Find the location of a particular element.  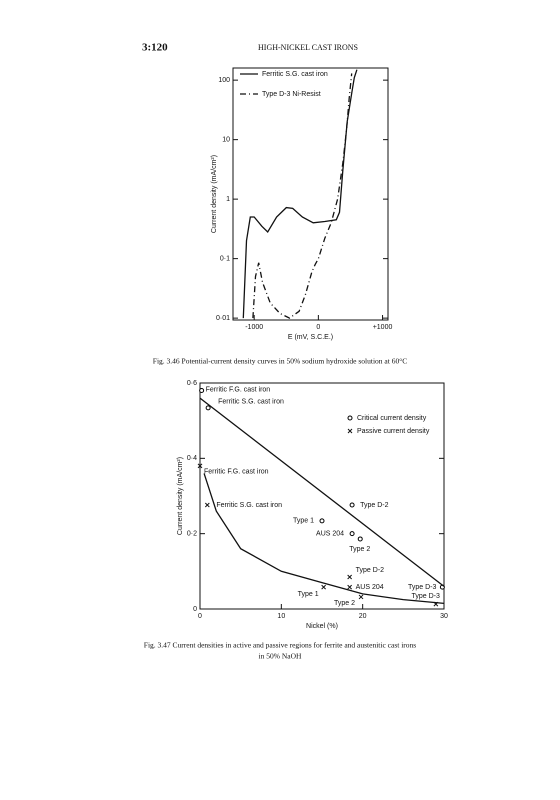

y-tick-label: 100 is located at coordinates (224, 80).